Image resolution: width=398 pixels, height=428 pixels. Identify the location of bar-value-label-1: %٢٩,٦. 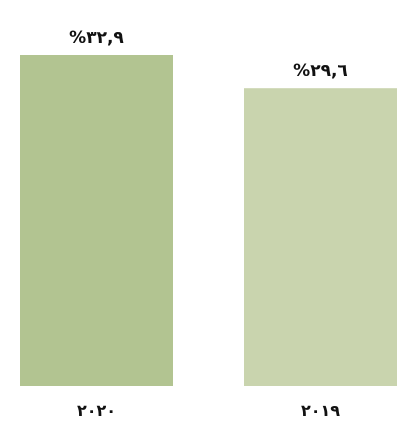
(320, 71).